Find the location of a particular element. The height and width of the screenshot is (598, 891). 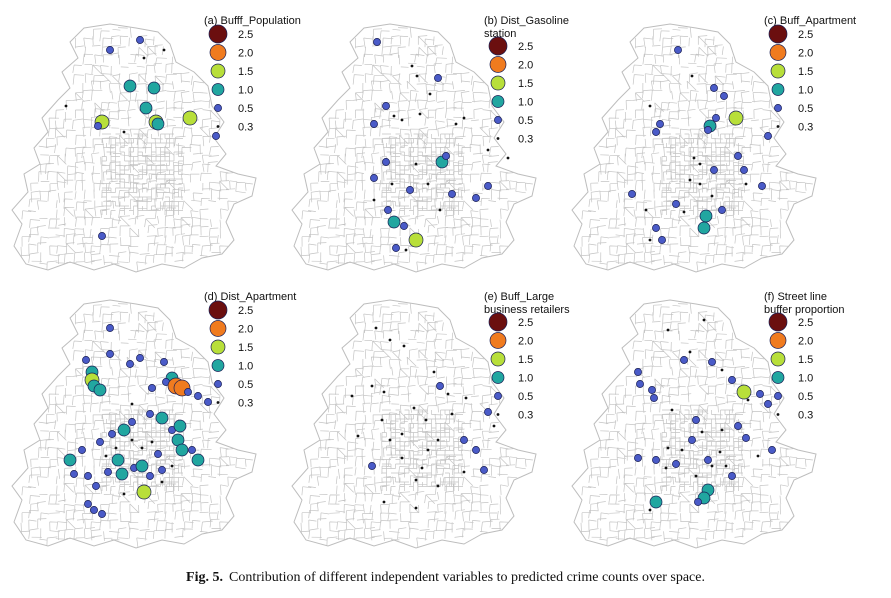

legend-label: 1.5 is located at coordinates (245, 72).